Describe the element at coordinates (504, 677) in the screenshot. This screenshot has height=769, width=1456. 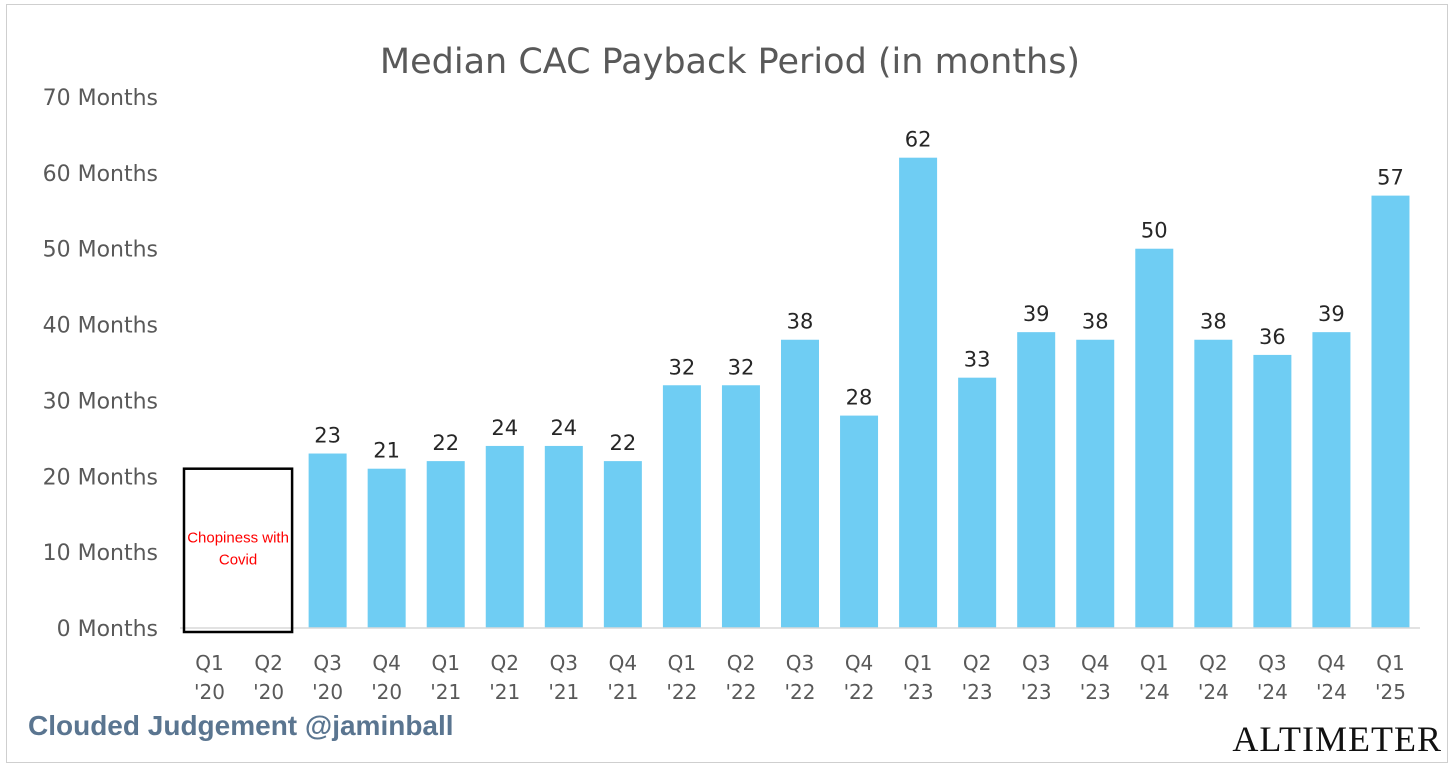
I see `x-tick-label: Q2'21` at that location.